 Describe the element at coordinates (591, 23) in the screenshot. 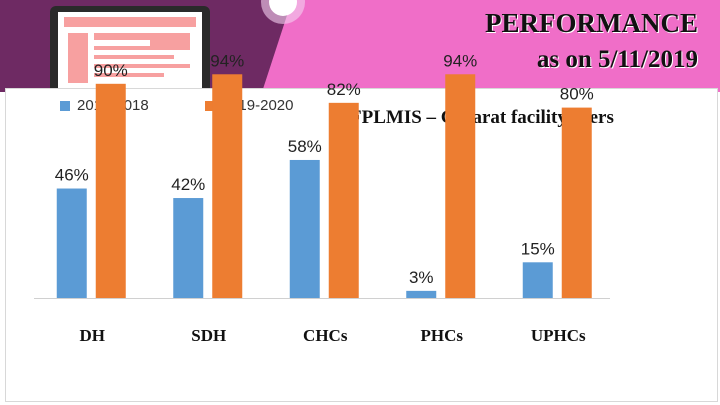

I see `title-line-1: PERFORMANCE` at that location.